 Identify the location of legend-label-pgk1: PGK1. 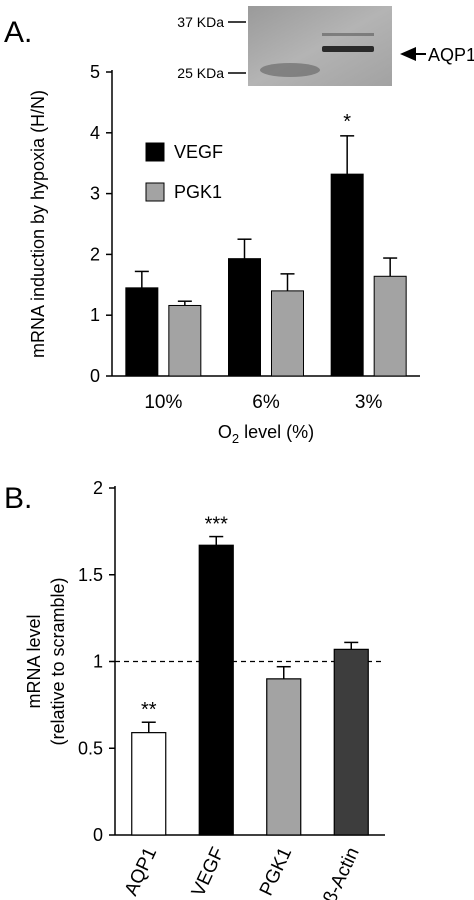
(198, 192).